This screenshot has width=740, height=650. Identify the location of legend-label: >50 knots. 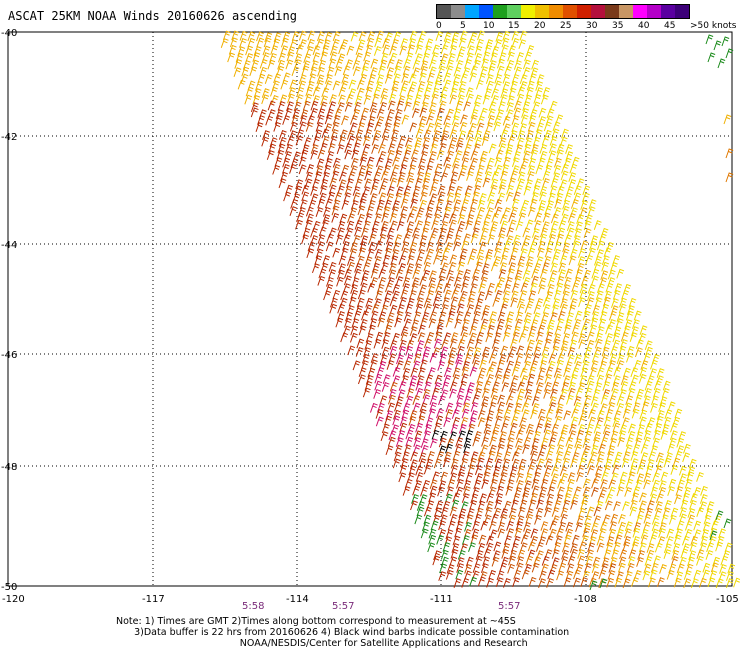
(713, 26).